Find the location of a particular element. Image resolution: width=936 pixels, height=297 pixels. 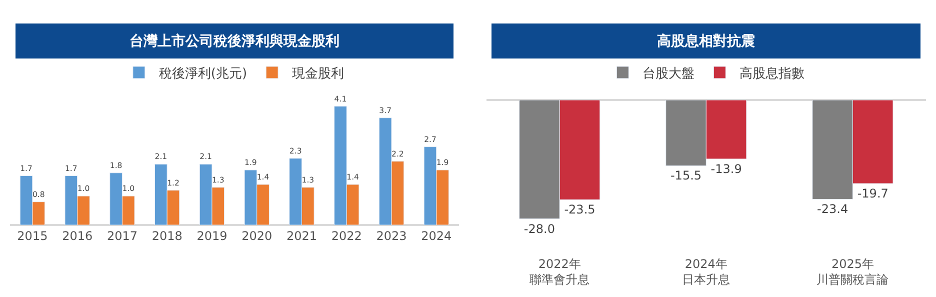

x-tick-label: 2023 is located at coordinates (391, 236).